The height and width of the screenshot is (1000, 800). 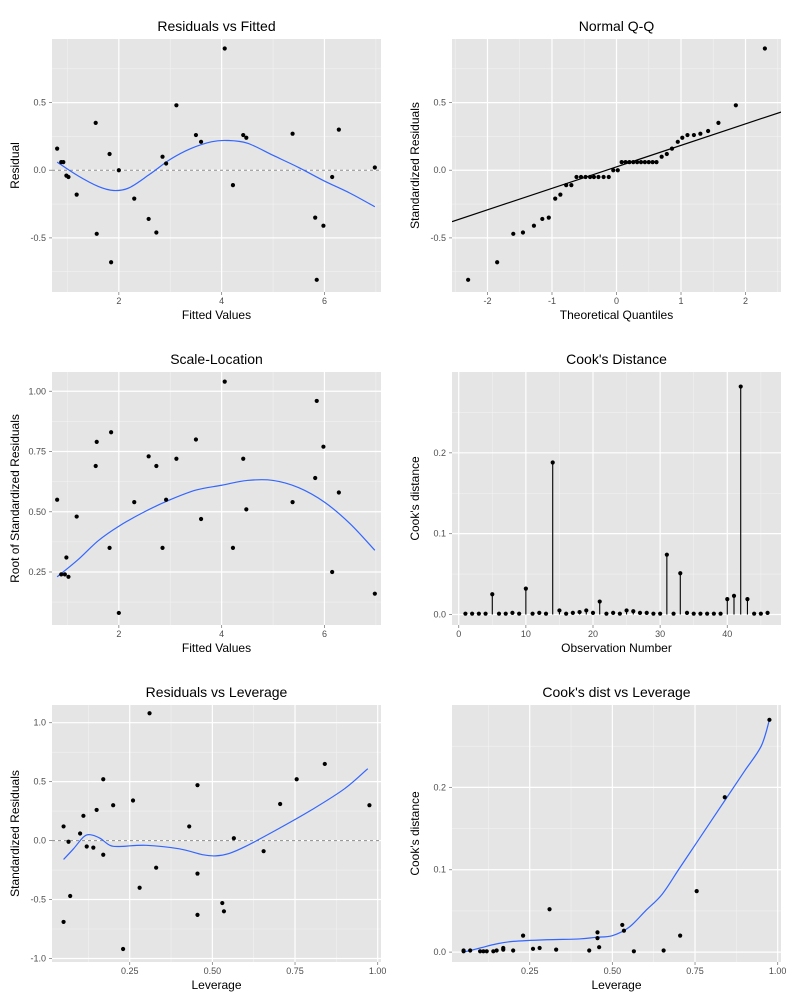 What do you see at coordinates (216, 26) in the screenshot?
I see `panel-title: Residuals vs Fitted` at bounding box center [216, 26].